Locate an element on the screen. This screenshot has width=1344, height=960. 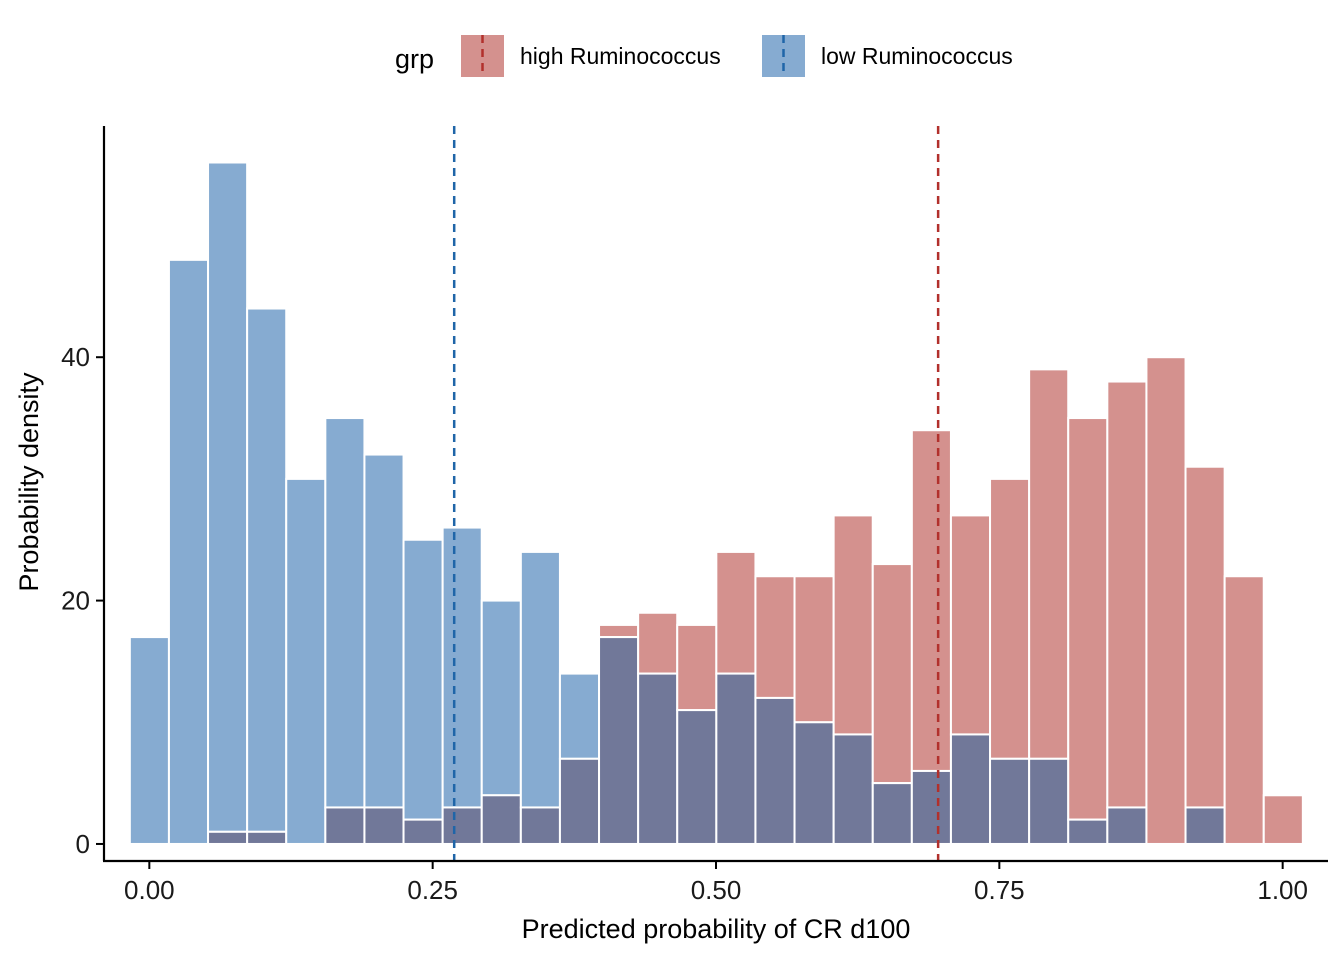
legend-label-high-ruminococcus: high Ruminococcus is located at coordinates (620, 56).